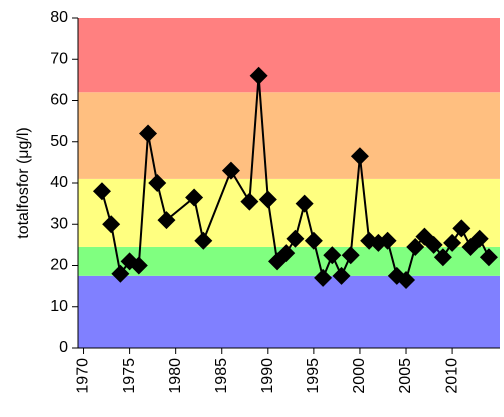 This screenshot has width=504, height=417. Describe the element at coordinates (405, 376) in the screenshot. I see `x-tick-label: 2005` at that location.